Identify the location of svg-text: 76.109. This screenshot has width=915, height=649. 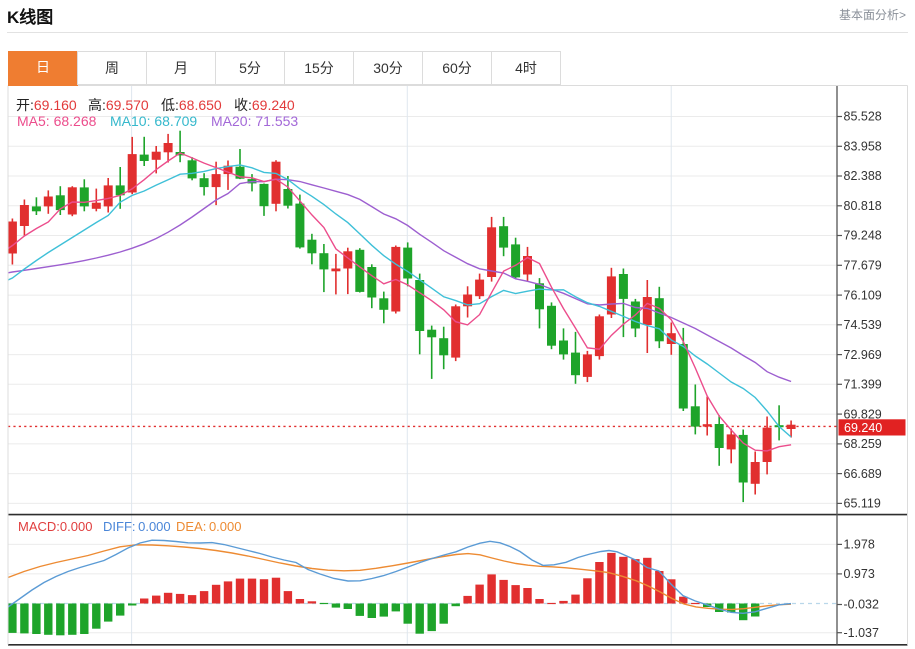
(863, 295).